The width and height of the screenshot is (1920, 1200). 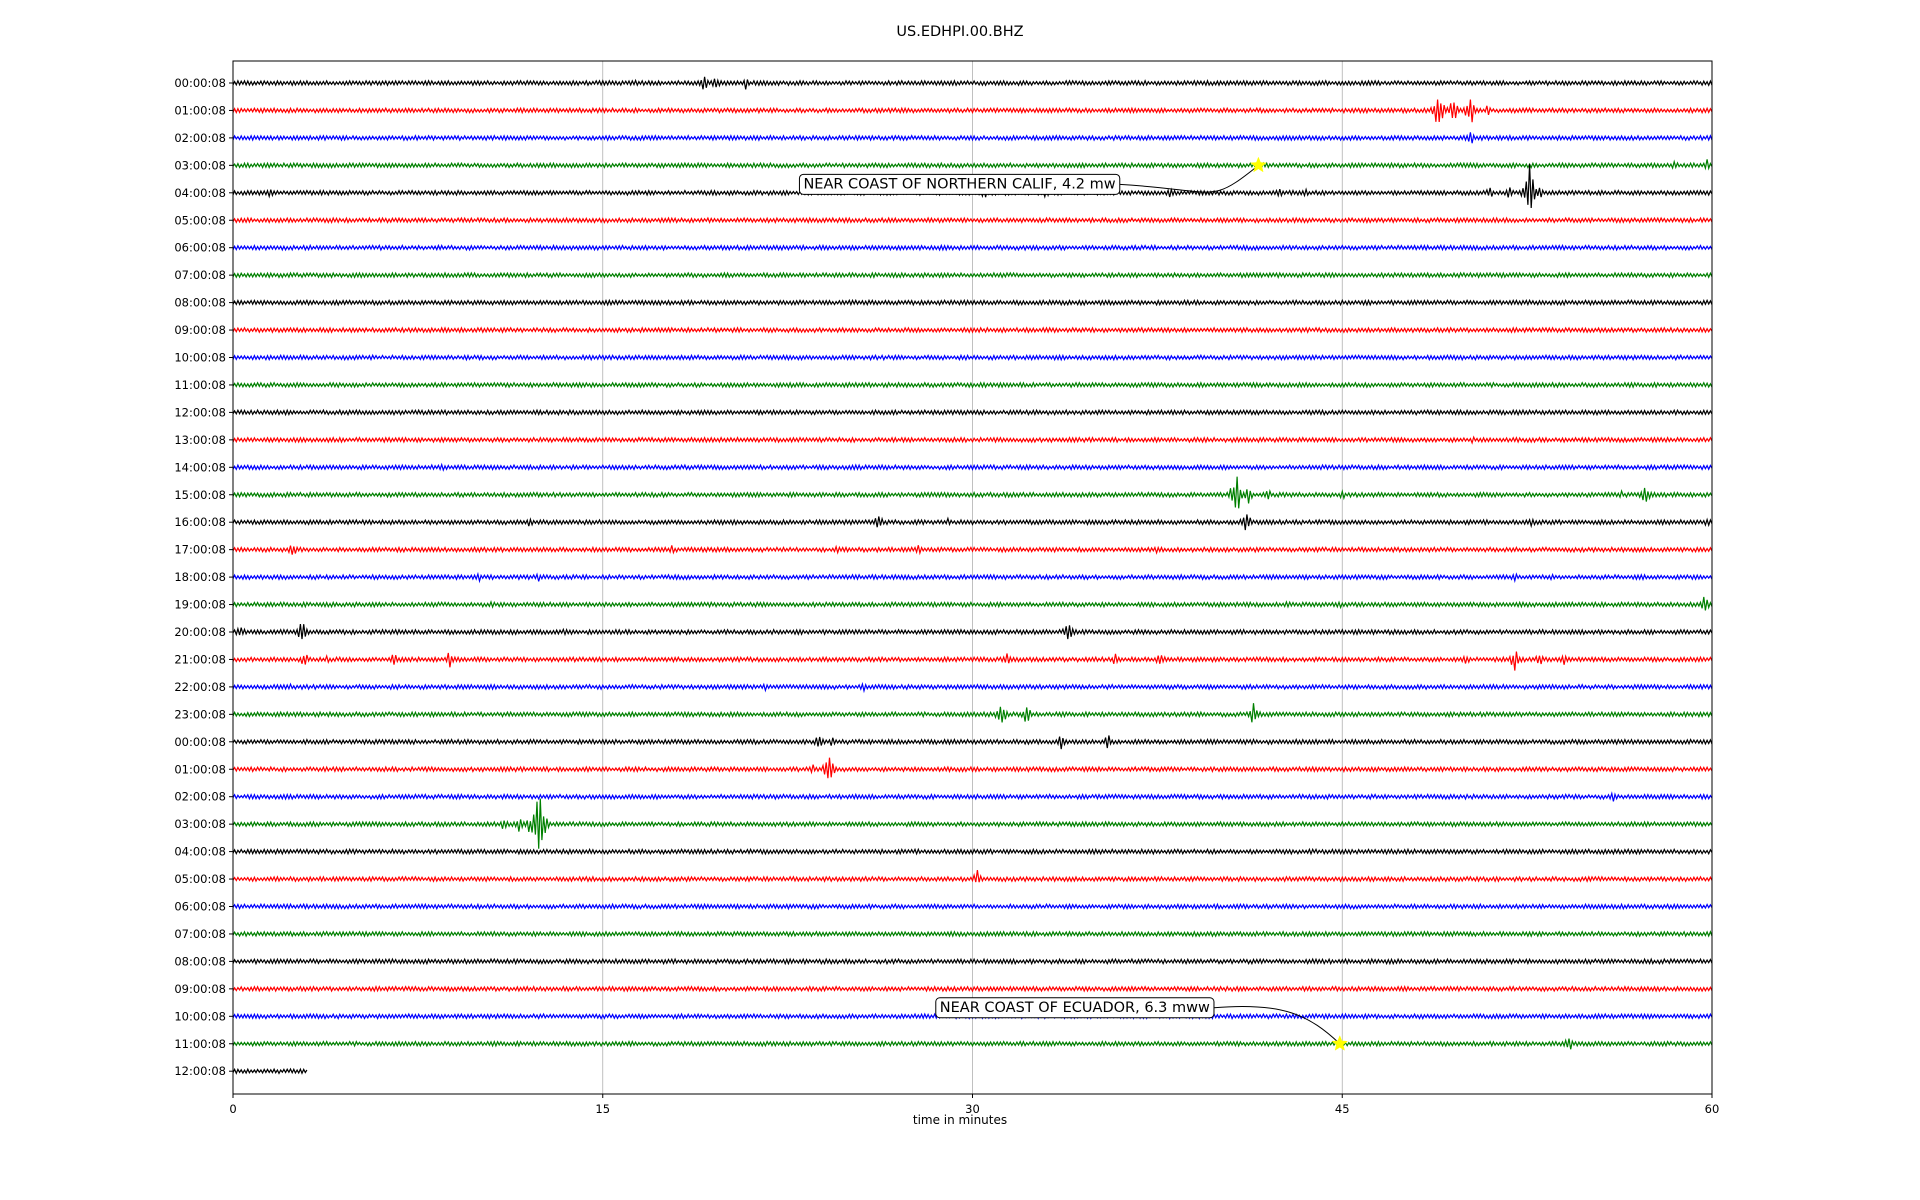 What do you see at coordinates (200, 467) in the screenshot?
I see `row-label-14: 14:00:08` at bounding box center [200, 467].